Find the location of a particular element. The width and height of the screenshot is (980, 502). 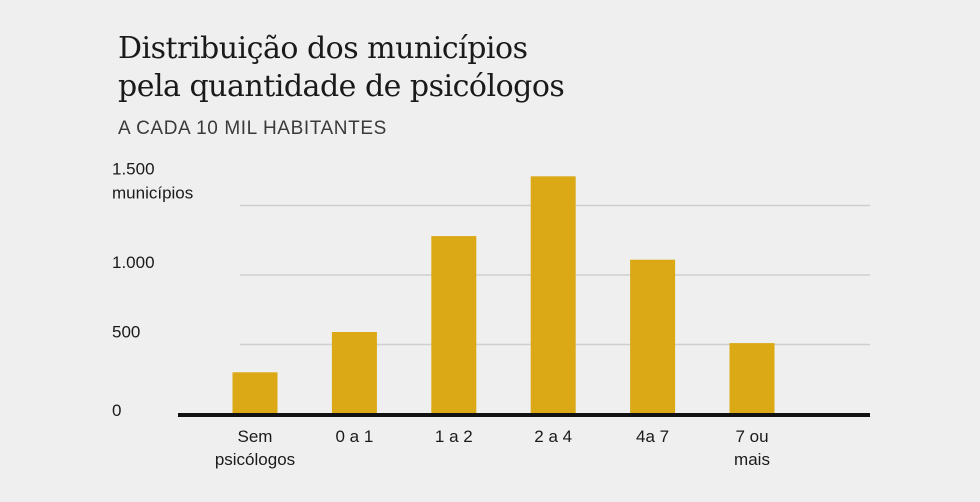

x-tick-label-4: 4a 7 is located at coordinates (652, 436).